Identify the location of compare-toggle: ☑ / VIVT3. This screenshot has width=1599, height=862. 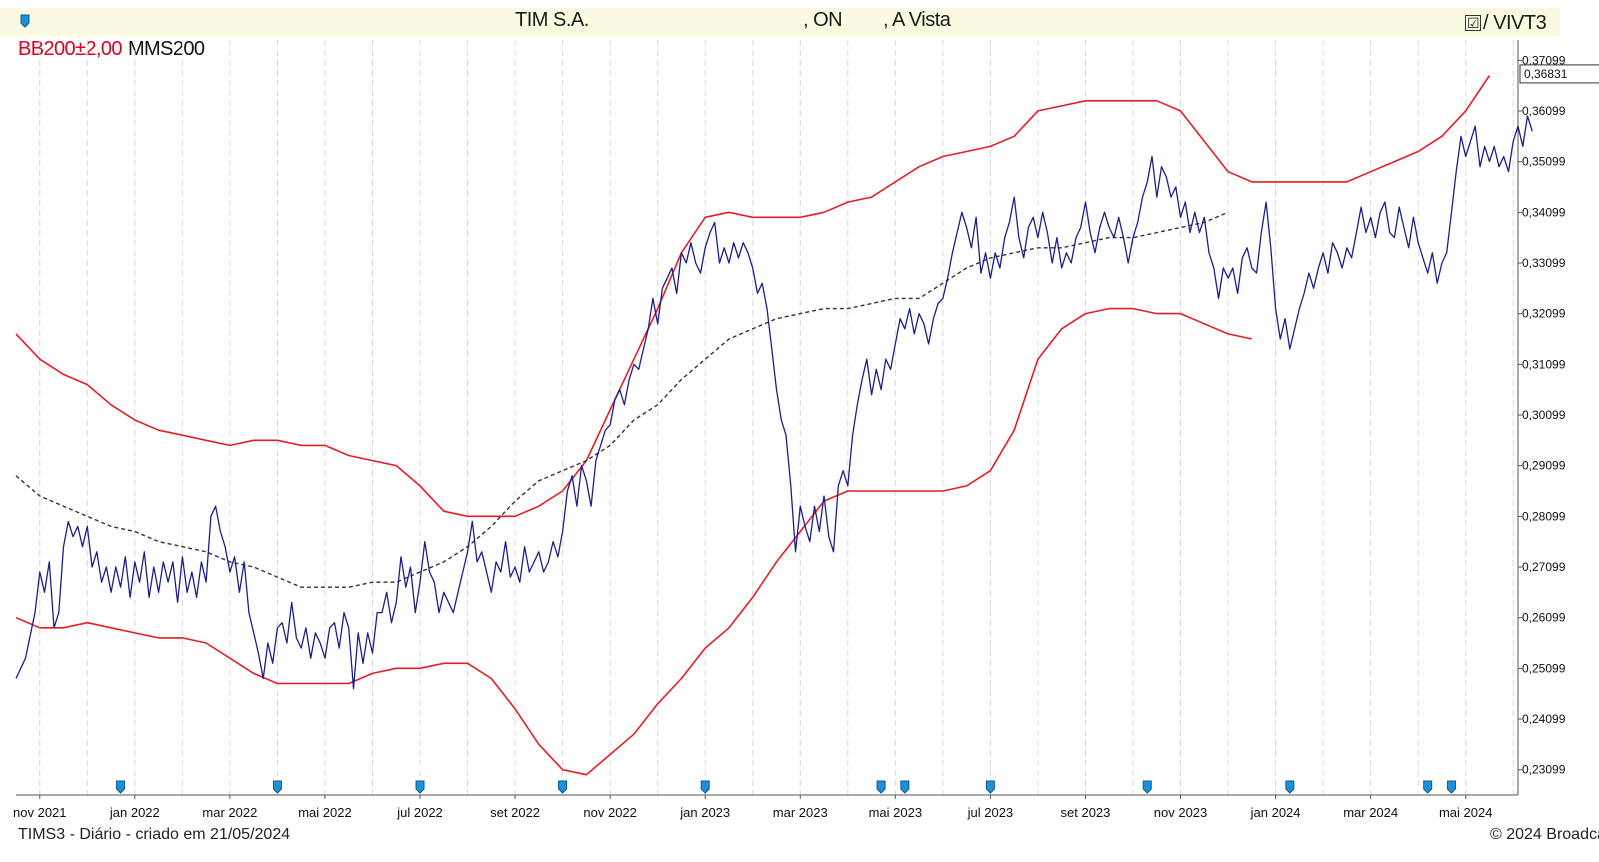
(1506, 23).